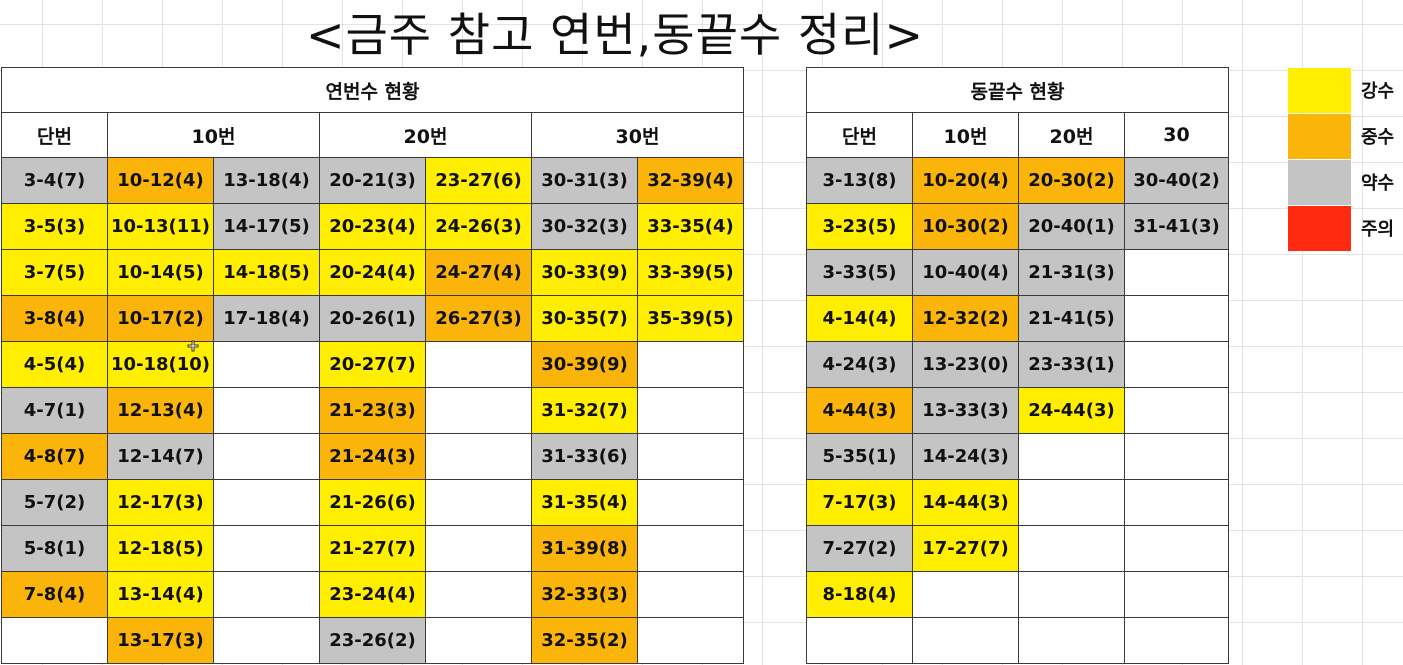 This screenshot has width=1403, height=665. Describe the element at coordinates (1071, 364) in the screenshot. I see `table-cell: 23-33(1)` at that location.